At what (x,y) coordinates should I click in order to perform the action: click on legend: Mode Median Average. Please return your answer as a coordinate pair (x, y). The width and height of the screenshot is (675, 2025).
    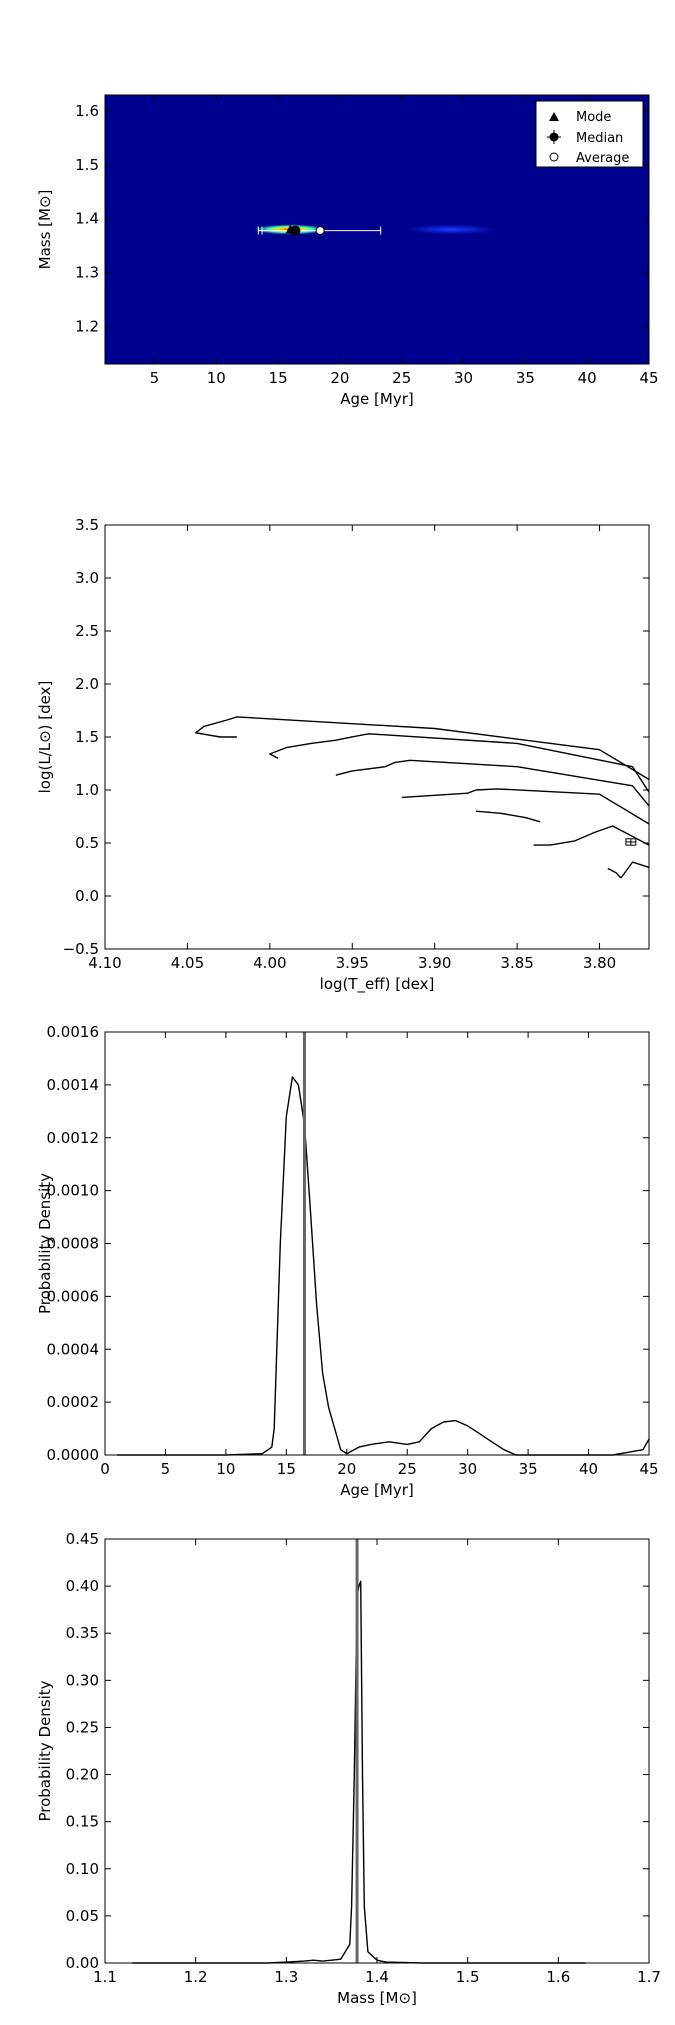
    Looking at the image, I should click on (589, 134).